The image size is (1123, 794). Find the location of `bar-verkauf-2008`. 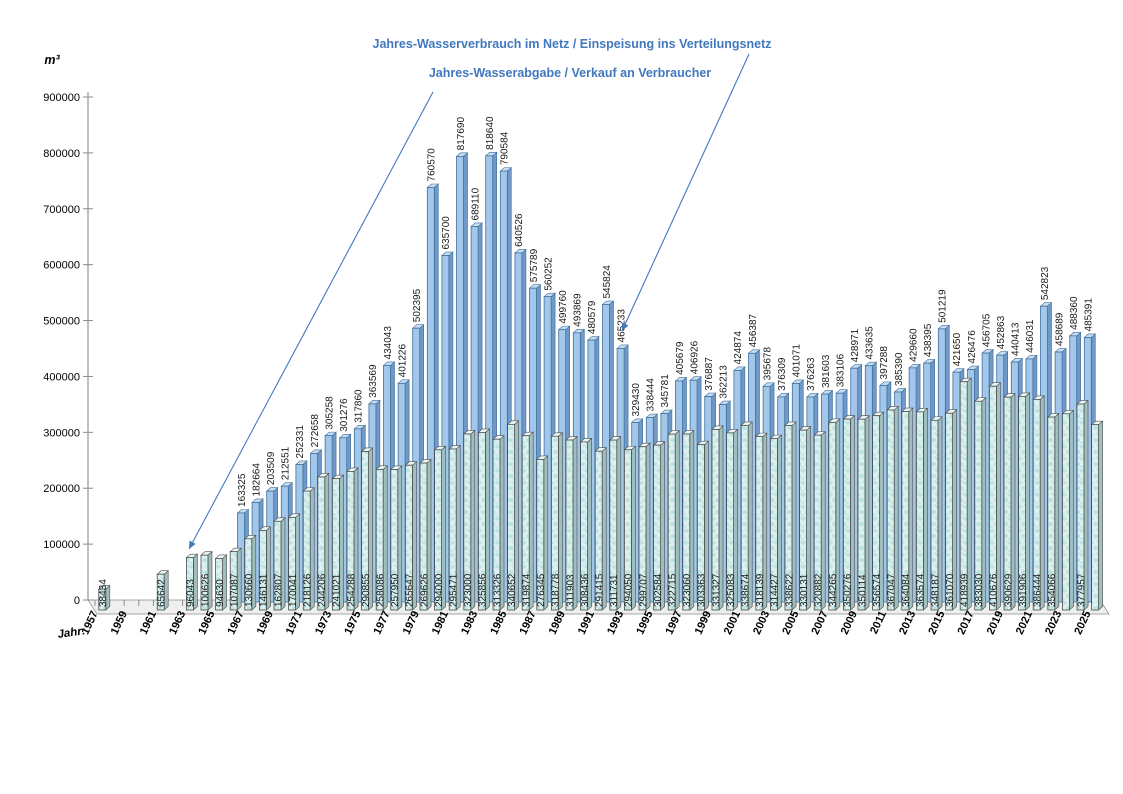

bar-verkauf-2008 is located at coordinates (847, 514).